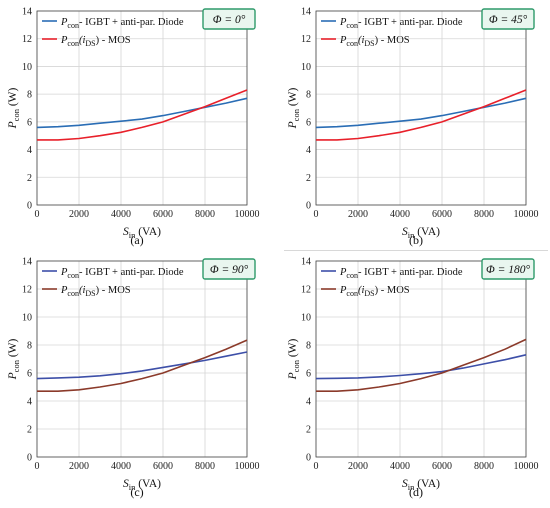 The height and width of the screenshot is (508, 550). I want to click on panel-label: (b), so click(416, 240).